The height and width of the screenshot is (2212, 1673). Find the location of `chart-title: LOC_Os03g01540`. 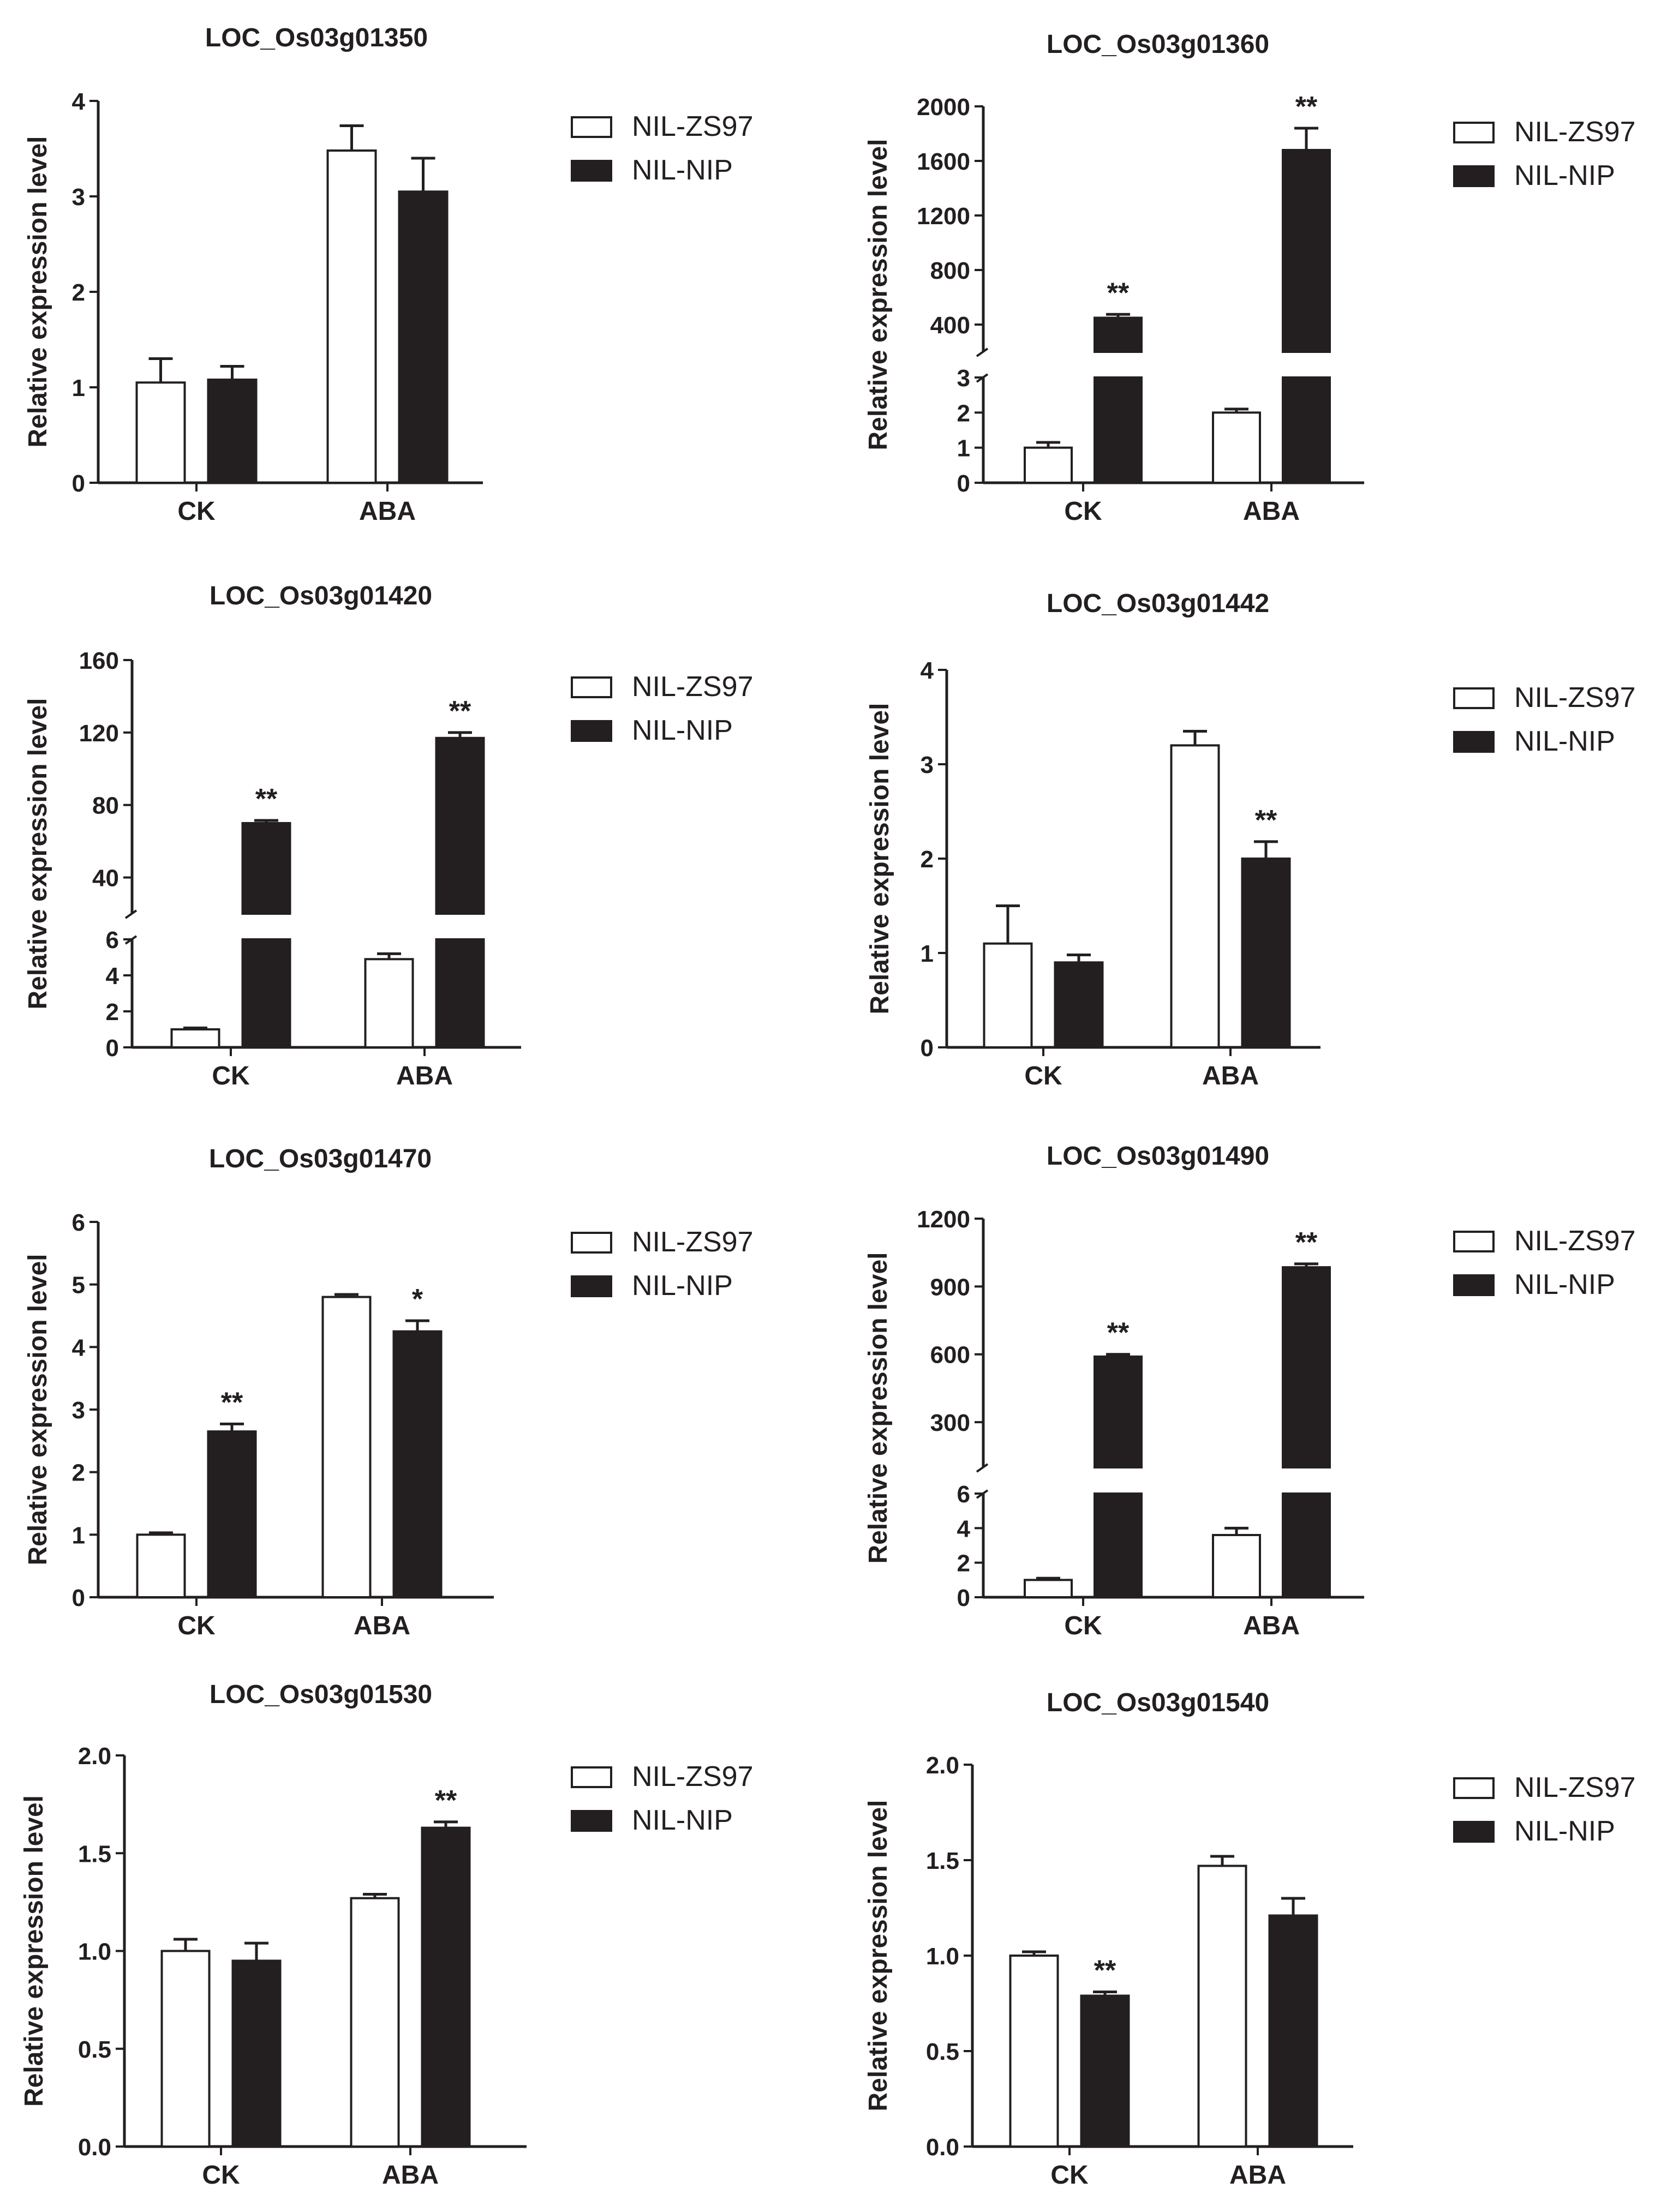

chart-title: LOC_Os03g01540 is located at coordinates (1158, 1702).